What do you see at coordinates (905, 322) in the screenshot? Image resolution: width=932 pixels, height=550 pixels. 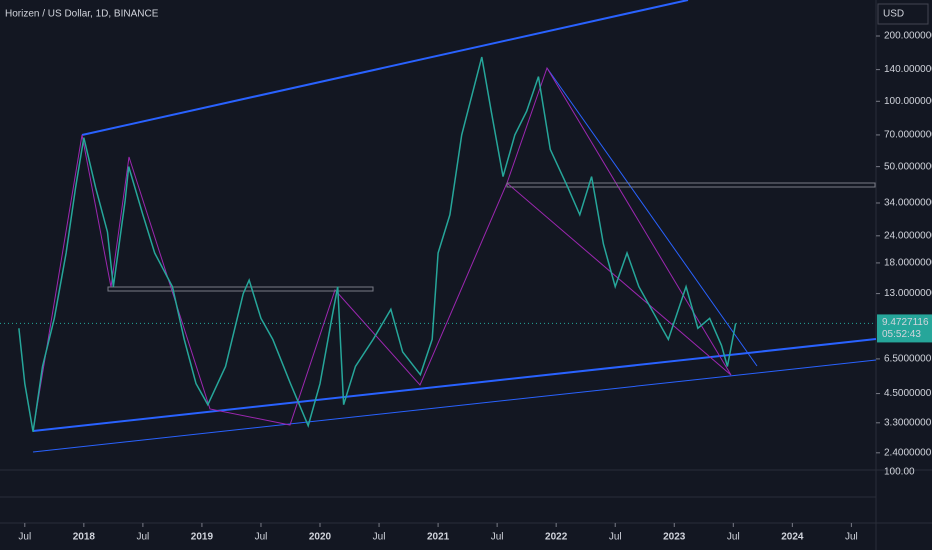 I see `last-price-label: 9.4727116` at bounding box center [905, 322].